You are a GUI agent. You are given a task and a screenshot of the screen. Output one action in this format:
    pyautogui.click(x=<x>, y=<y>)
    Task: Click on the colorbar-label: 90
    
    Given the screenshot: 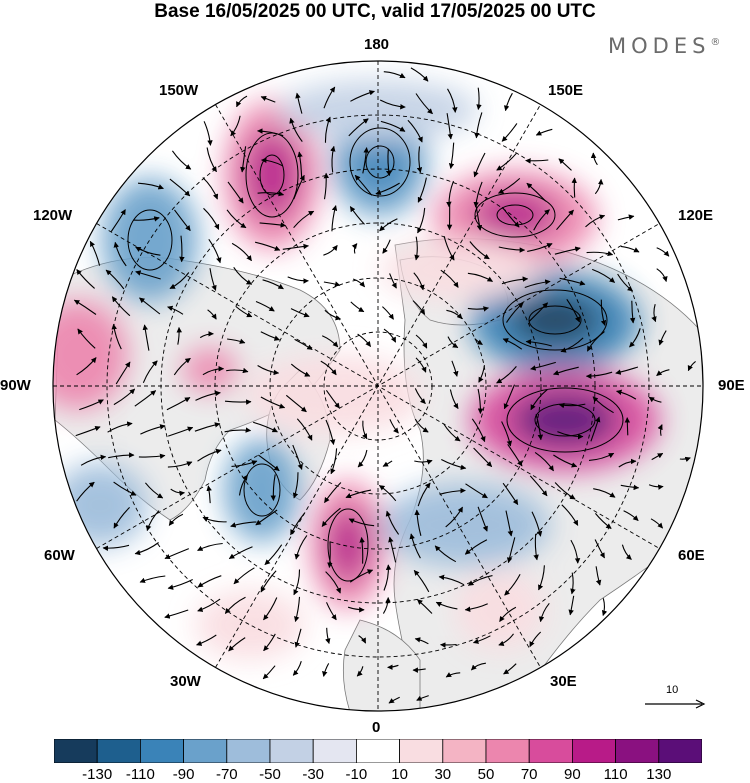 What is the action you would take?
    pyautogui.click(x=572, y=774)
    